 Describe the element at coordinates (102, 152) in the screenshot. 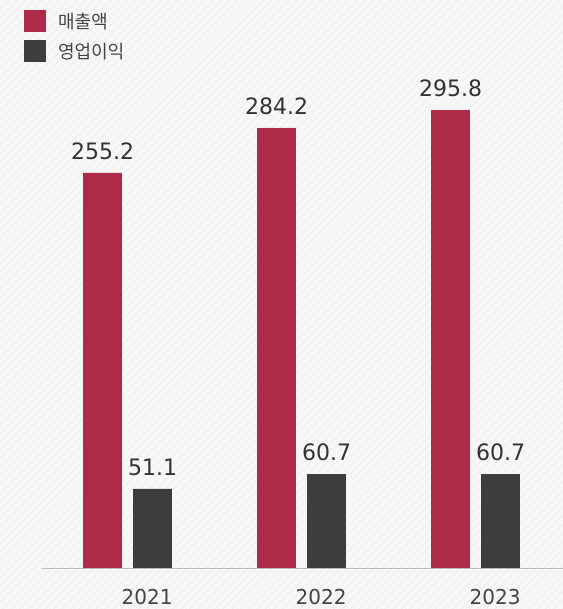

I see `data-label-revenue-2021: 255.2` at that location.